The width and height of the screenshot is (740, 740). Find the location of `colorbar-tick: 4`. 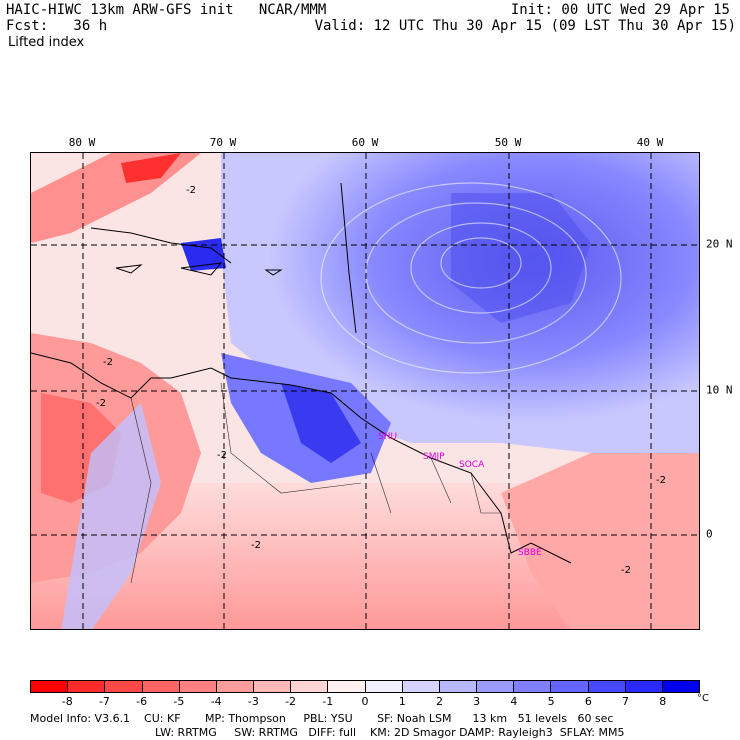

colorbar-tick: 4 is located at coordinates (514, 701).